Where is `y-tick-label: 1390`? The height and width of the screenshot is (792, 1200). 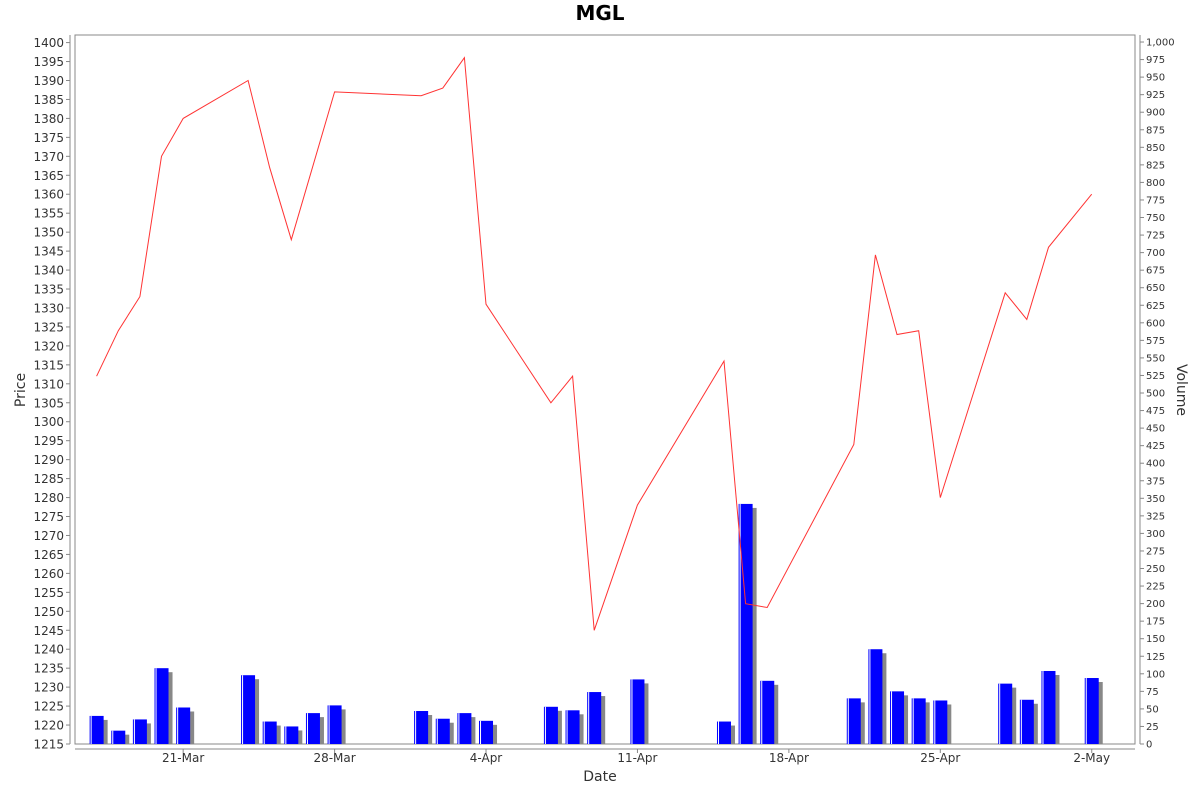 y-tick-label: 1390 is located at coordinates (48, 81).